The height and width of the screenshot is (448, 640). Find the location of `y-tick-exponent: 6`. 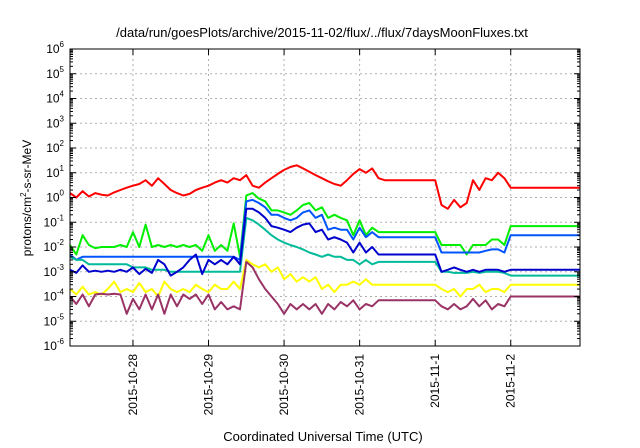

y-tick-exponent: 6 is located at coordinates (62, 44).